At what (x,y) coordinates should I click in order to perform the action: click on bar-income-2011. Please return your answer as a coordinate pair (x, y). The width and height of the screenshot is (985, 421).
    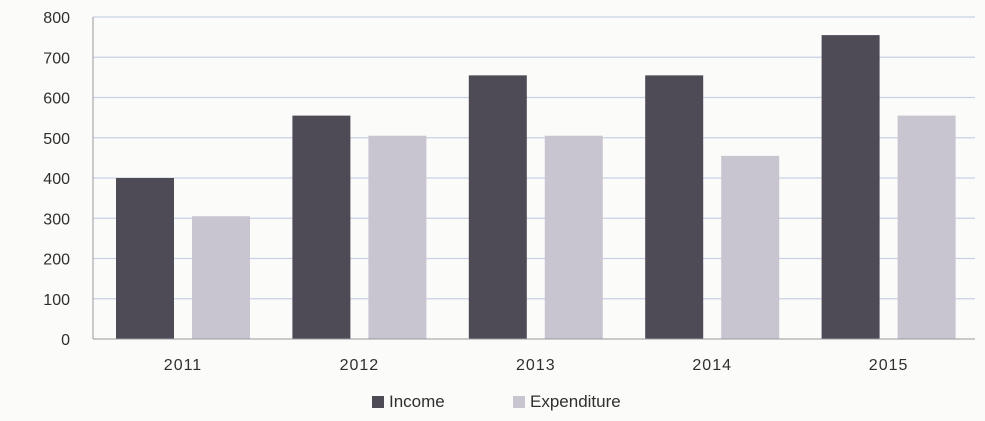
    Looking at the image, I should click on (145, 258).